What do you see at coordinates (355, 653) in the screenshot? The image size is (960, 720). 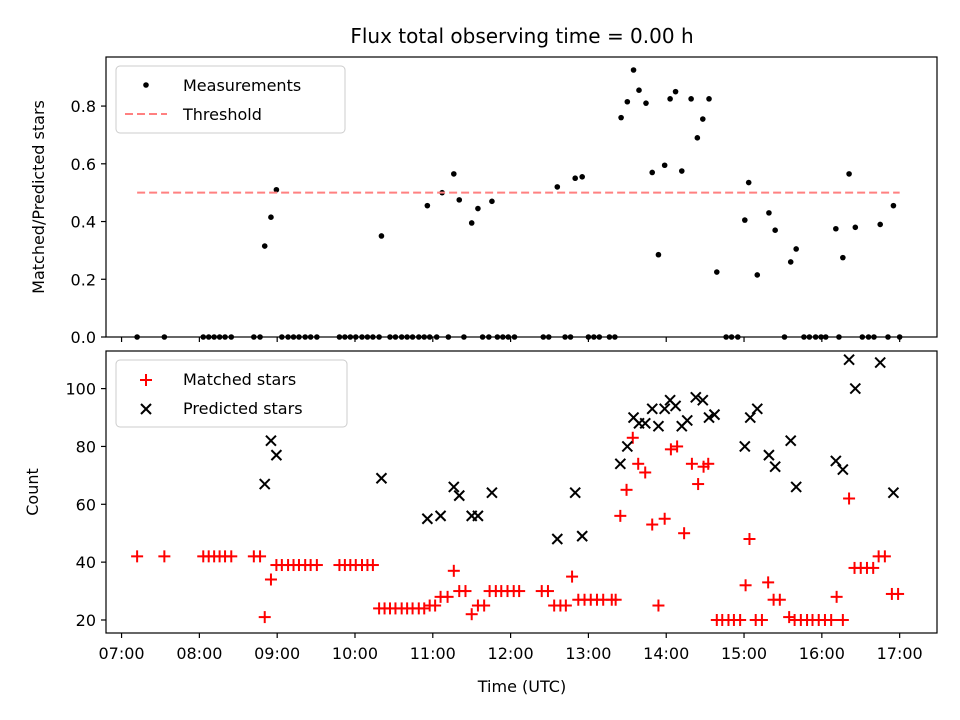 I see `x-tick-label: 10:00` at bounding box center [355, 653].